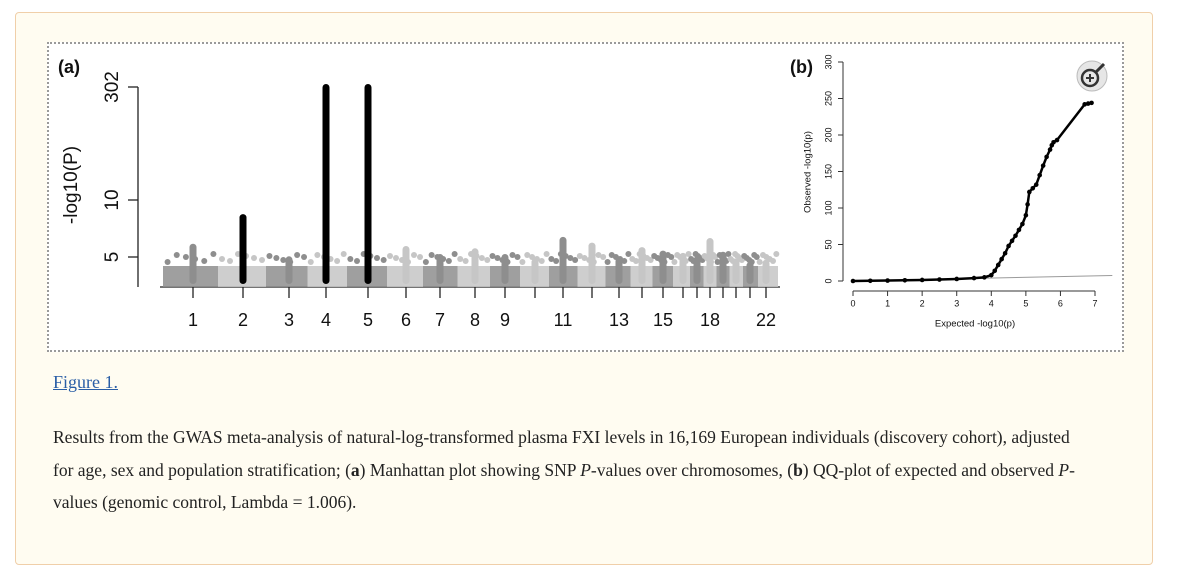 This screenshot has height=585, width=1200. What do you see at coordinates (922, 303) in the screenshot?
I see `x-tick-label: 2` at bounding box center [922, 303].